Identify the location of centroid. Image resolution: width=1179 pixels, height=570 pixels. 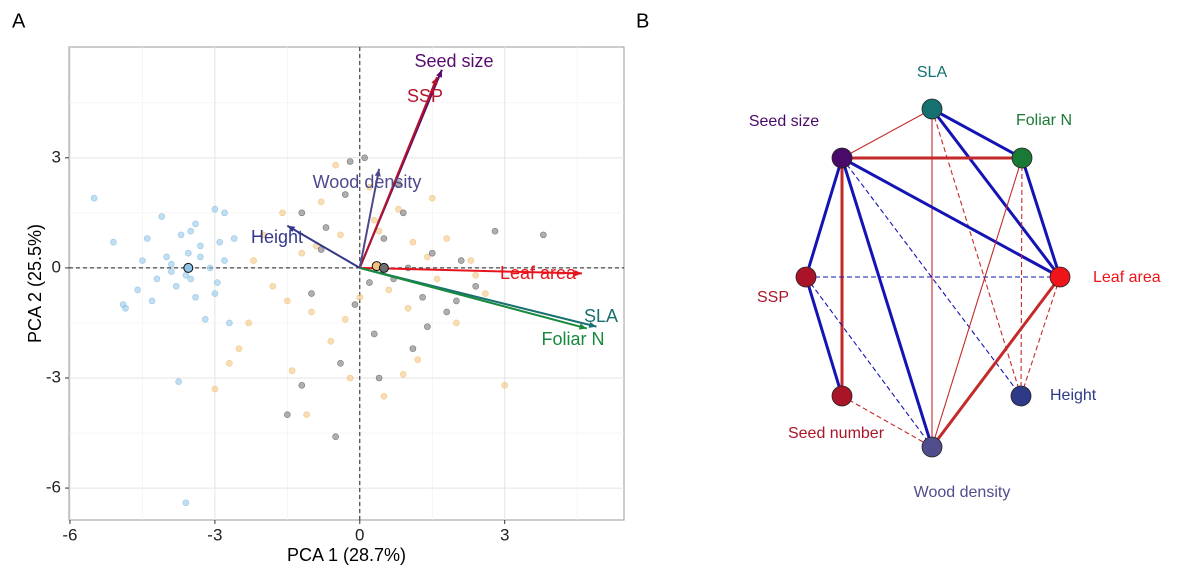
(383, 267).